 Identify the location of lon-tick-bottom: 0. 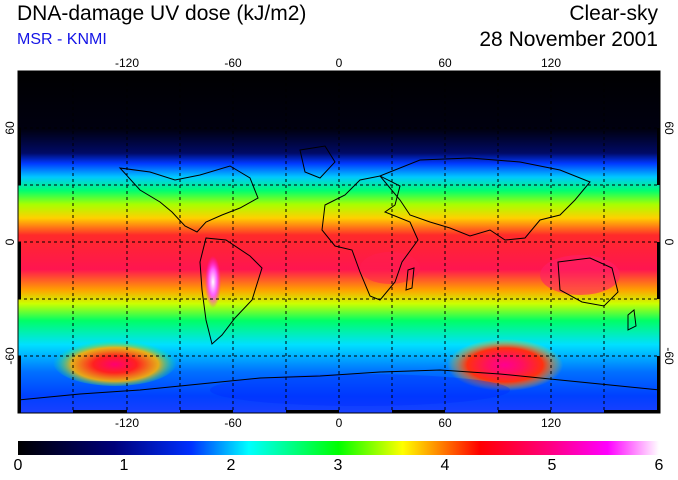
(339, 423).